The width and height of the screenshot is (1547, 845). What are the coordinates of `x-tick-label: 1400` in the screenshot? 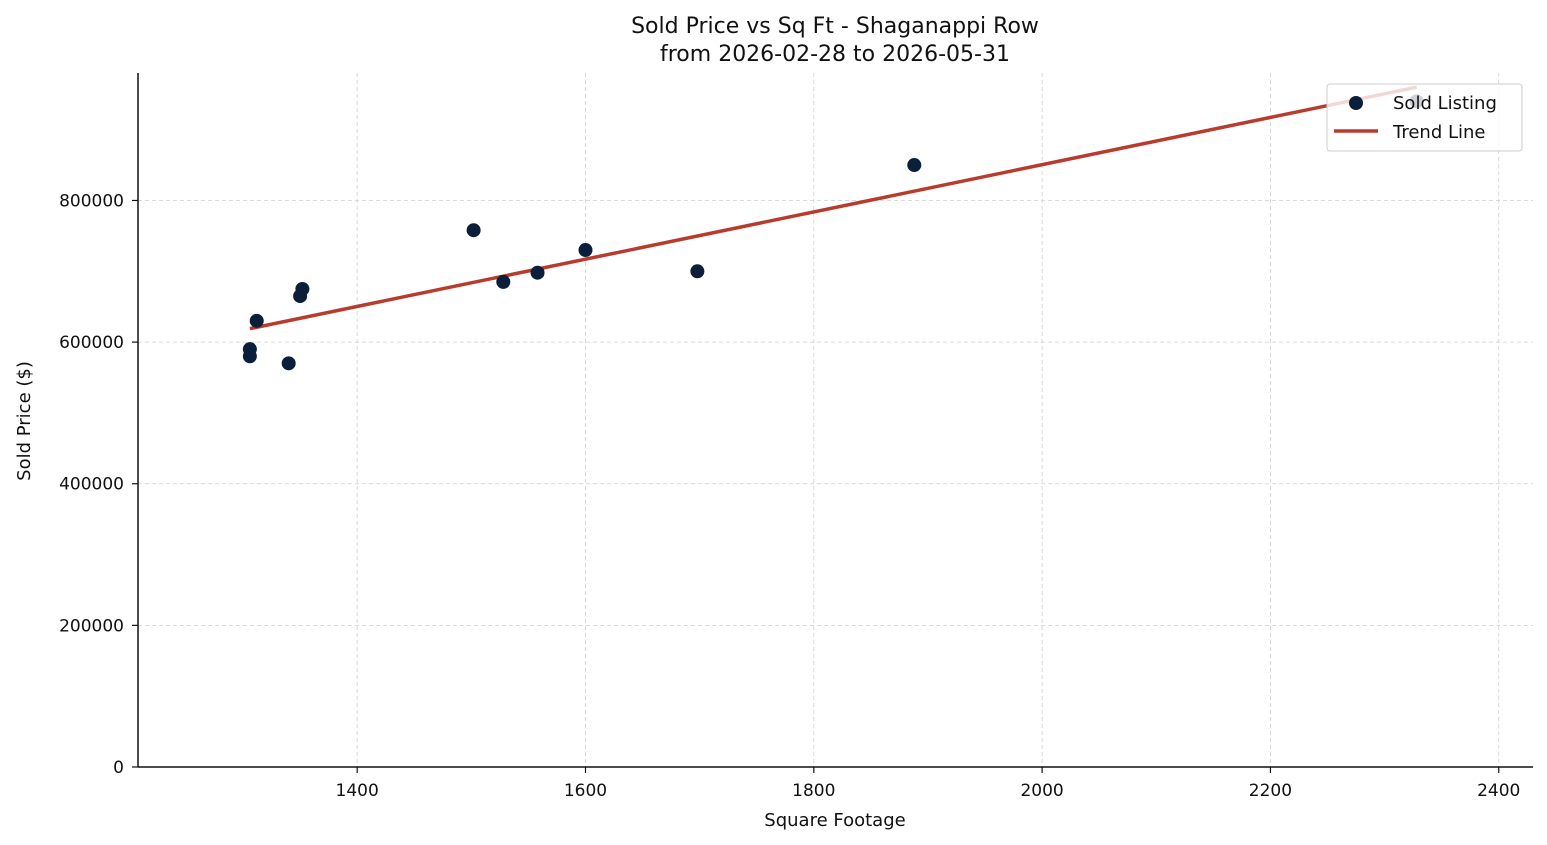 It's located at (357, 791).